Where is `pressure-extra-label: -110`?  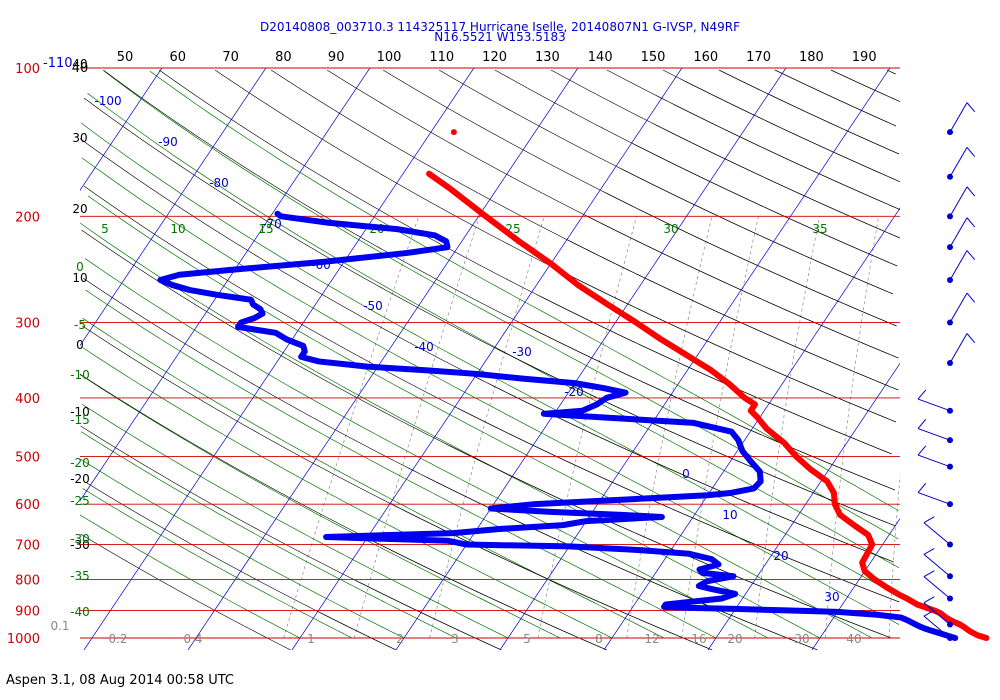
pressure-extra-label: -110 is located at coordinates (58, 63).